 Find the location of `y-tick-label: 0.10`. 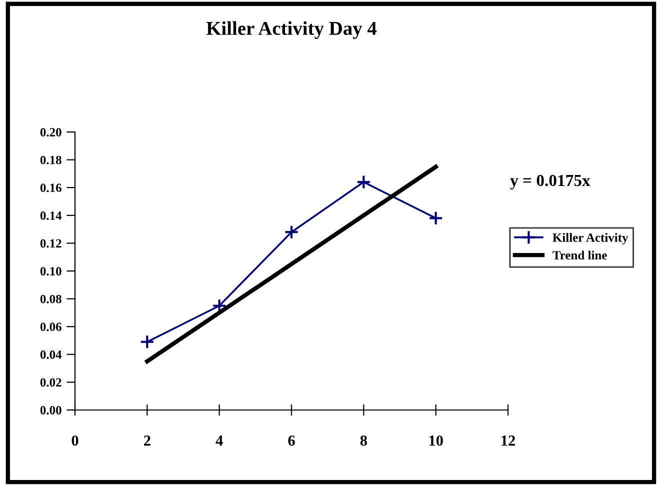

y-tick-label: 0.10 is located at coordinates (51, 271).